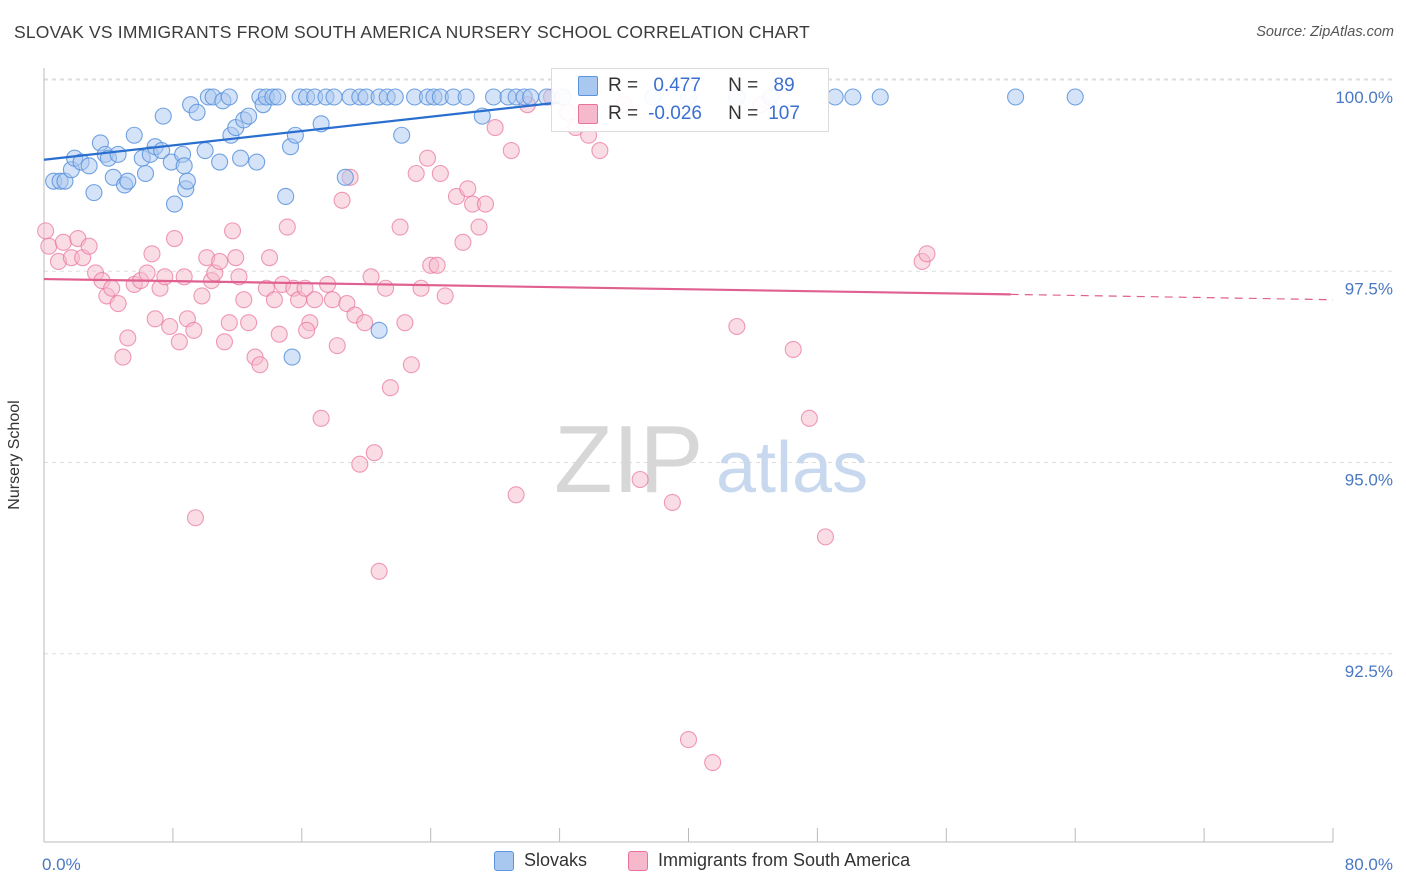 The height and width of the screenshot is (892, 1406). What do you see at coordinates (769, 860) in the screenshot?
I see `legend-item-immigrants: Immigrants from South America` at bounding box center [769, 860].